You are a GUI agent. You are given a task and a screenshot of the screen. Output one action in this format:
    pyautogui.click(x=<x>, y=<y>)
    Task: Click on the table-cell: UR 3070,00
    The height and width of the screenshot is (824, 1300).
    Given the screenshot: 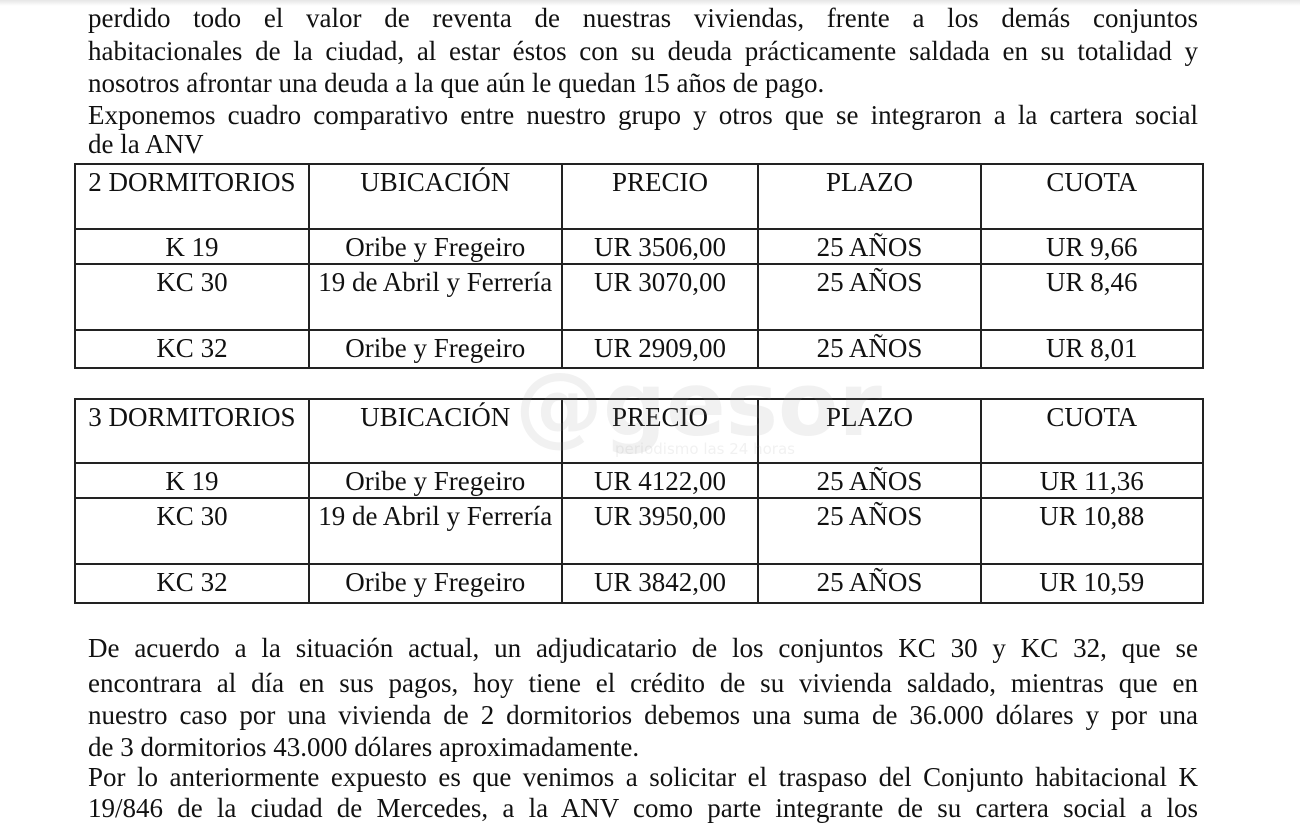 What is the action you would take?
    pyautogui.click(x=660, y=297)
    